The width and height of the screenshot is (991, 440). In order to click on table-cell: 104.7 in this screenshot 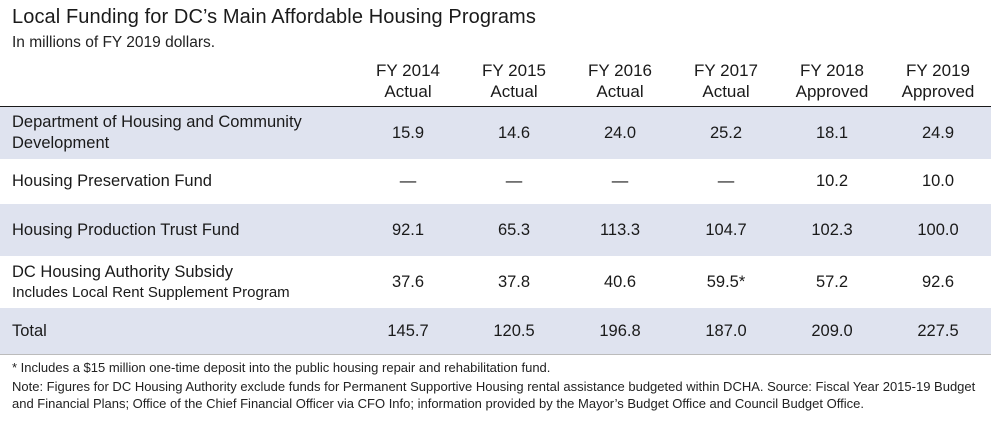, I will do `click(726, 230)`.